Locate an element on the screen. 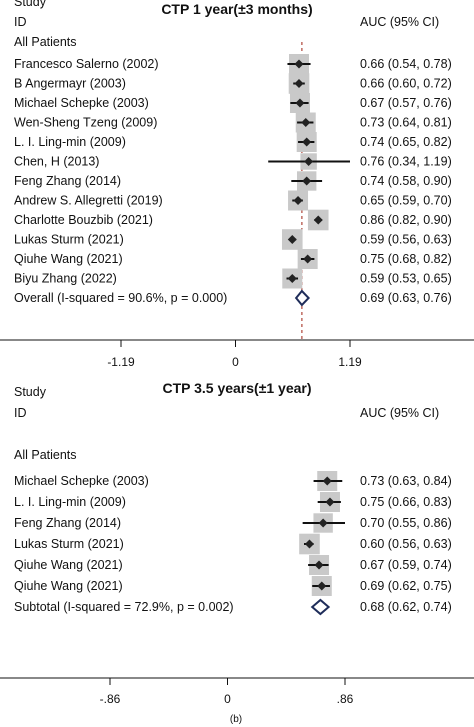 The image size is (474, 727). panel1-study-label: Wen-Sheng Tzeng (2009) is located at coordinates (85, 123).